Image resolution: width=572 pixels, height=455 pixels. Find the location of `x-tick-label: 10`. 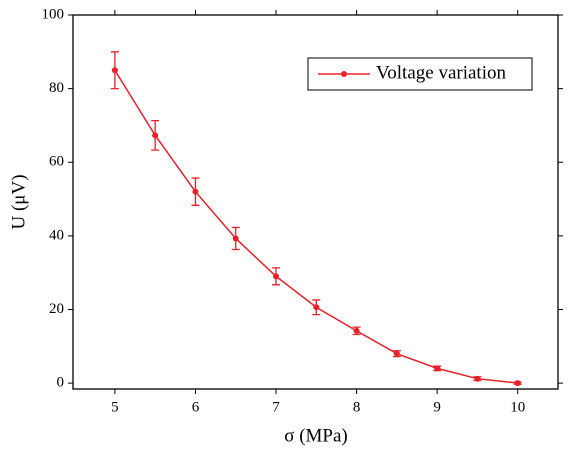

x-tick-label: 10 is located at coordinates (517, 407).